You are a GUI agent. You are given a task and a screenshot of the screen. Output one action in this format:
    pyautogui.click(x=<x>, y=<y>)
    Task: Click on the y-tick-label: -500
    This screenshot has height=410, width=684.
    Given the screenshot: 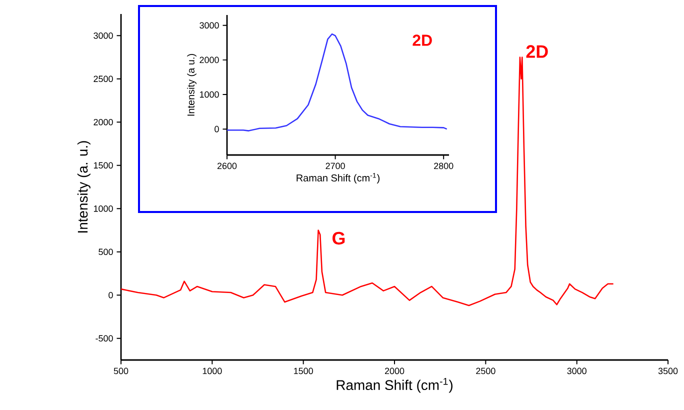 What is the action you would take?
    pyautogui.click(x=104, y=338)
    